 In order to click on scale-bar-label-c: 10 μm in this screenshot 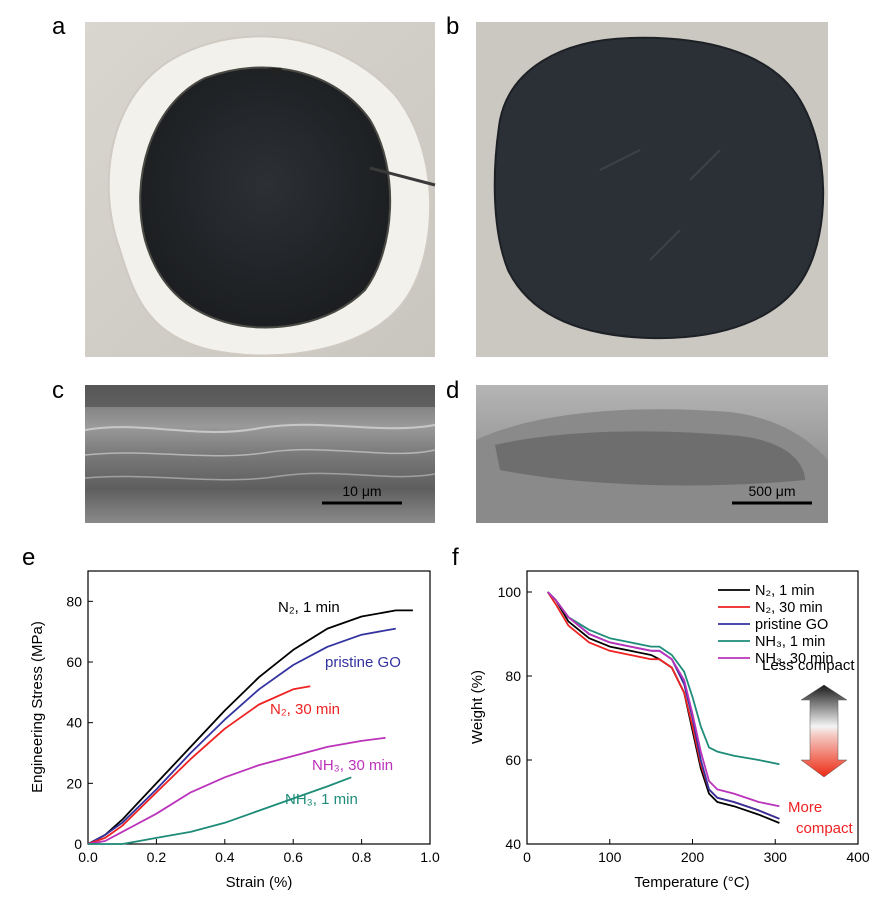, I will do `click(361, 491)`.